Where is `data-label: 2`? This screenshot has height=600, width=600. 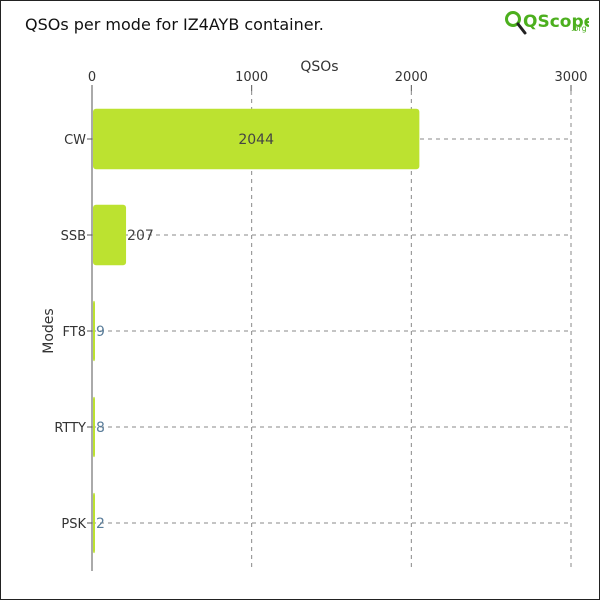 data-label: 2 is located at coordinates (100, 524).